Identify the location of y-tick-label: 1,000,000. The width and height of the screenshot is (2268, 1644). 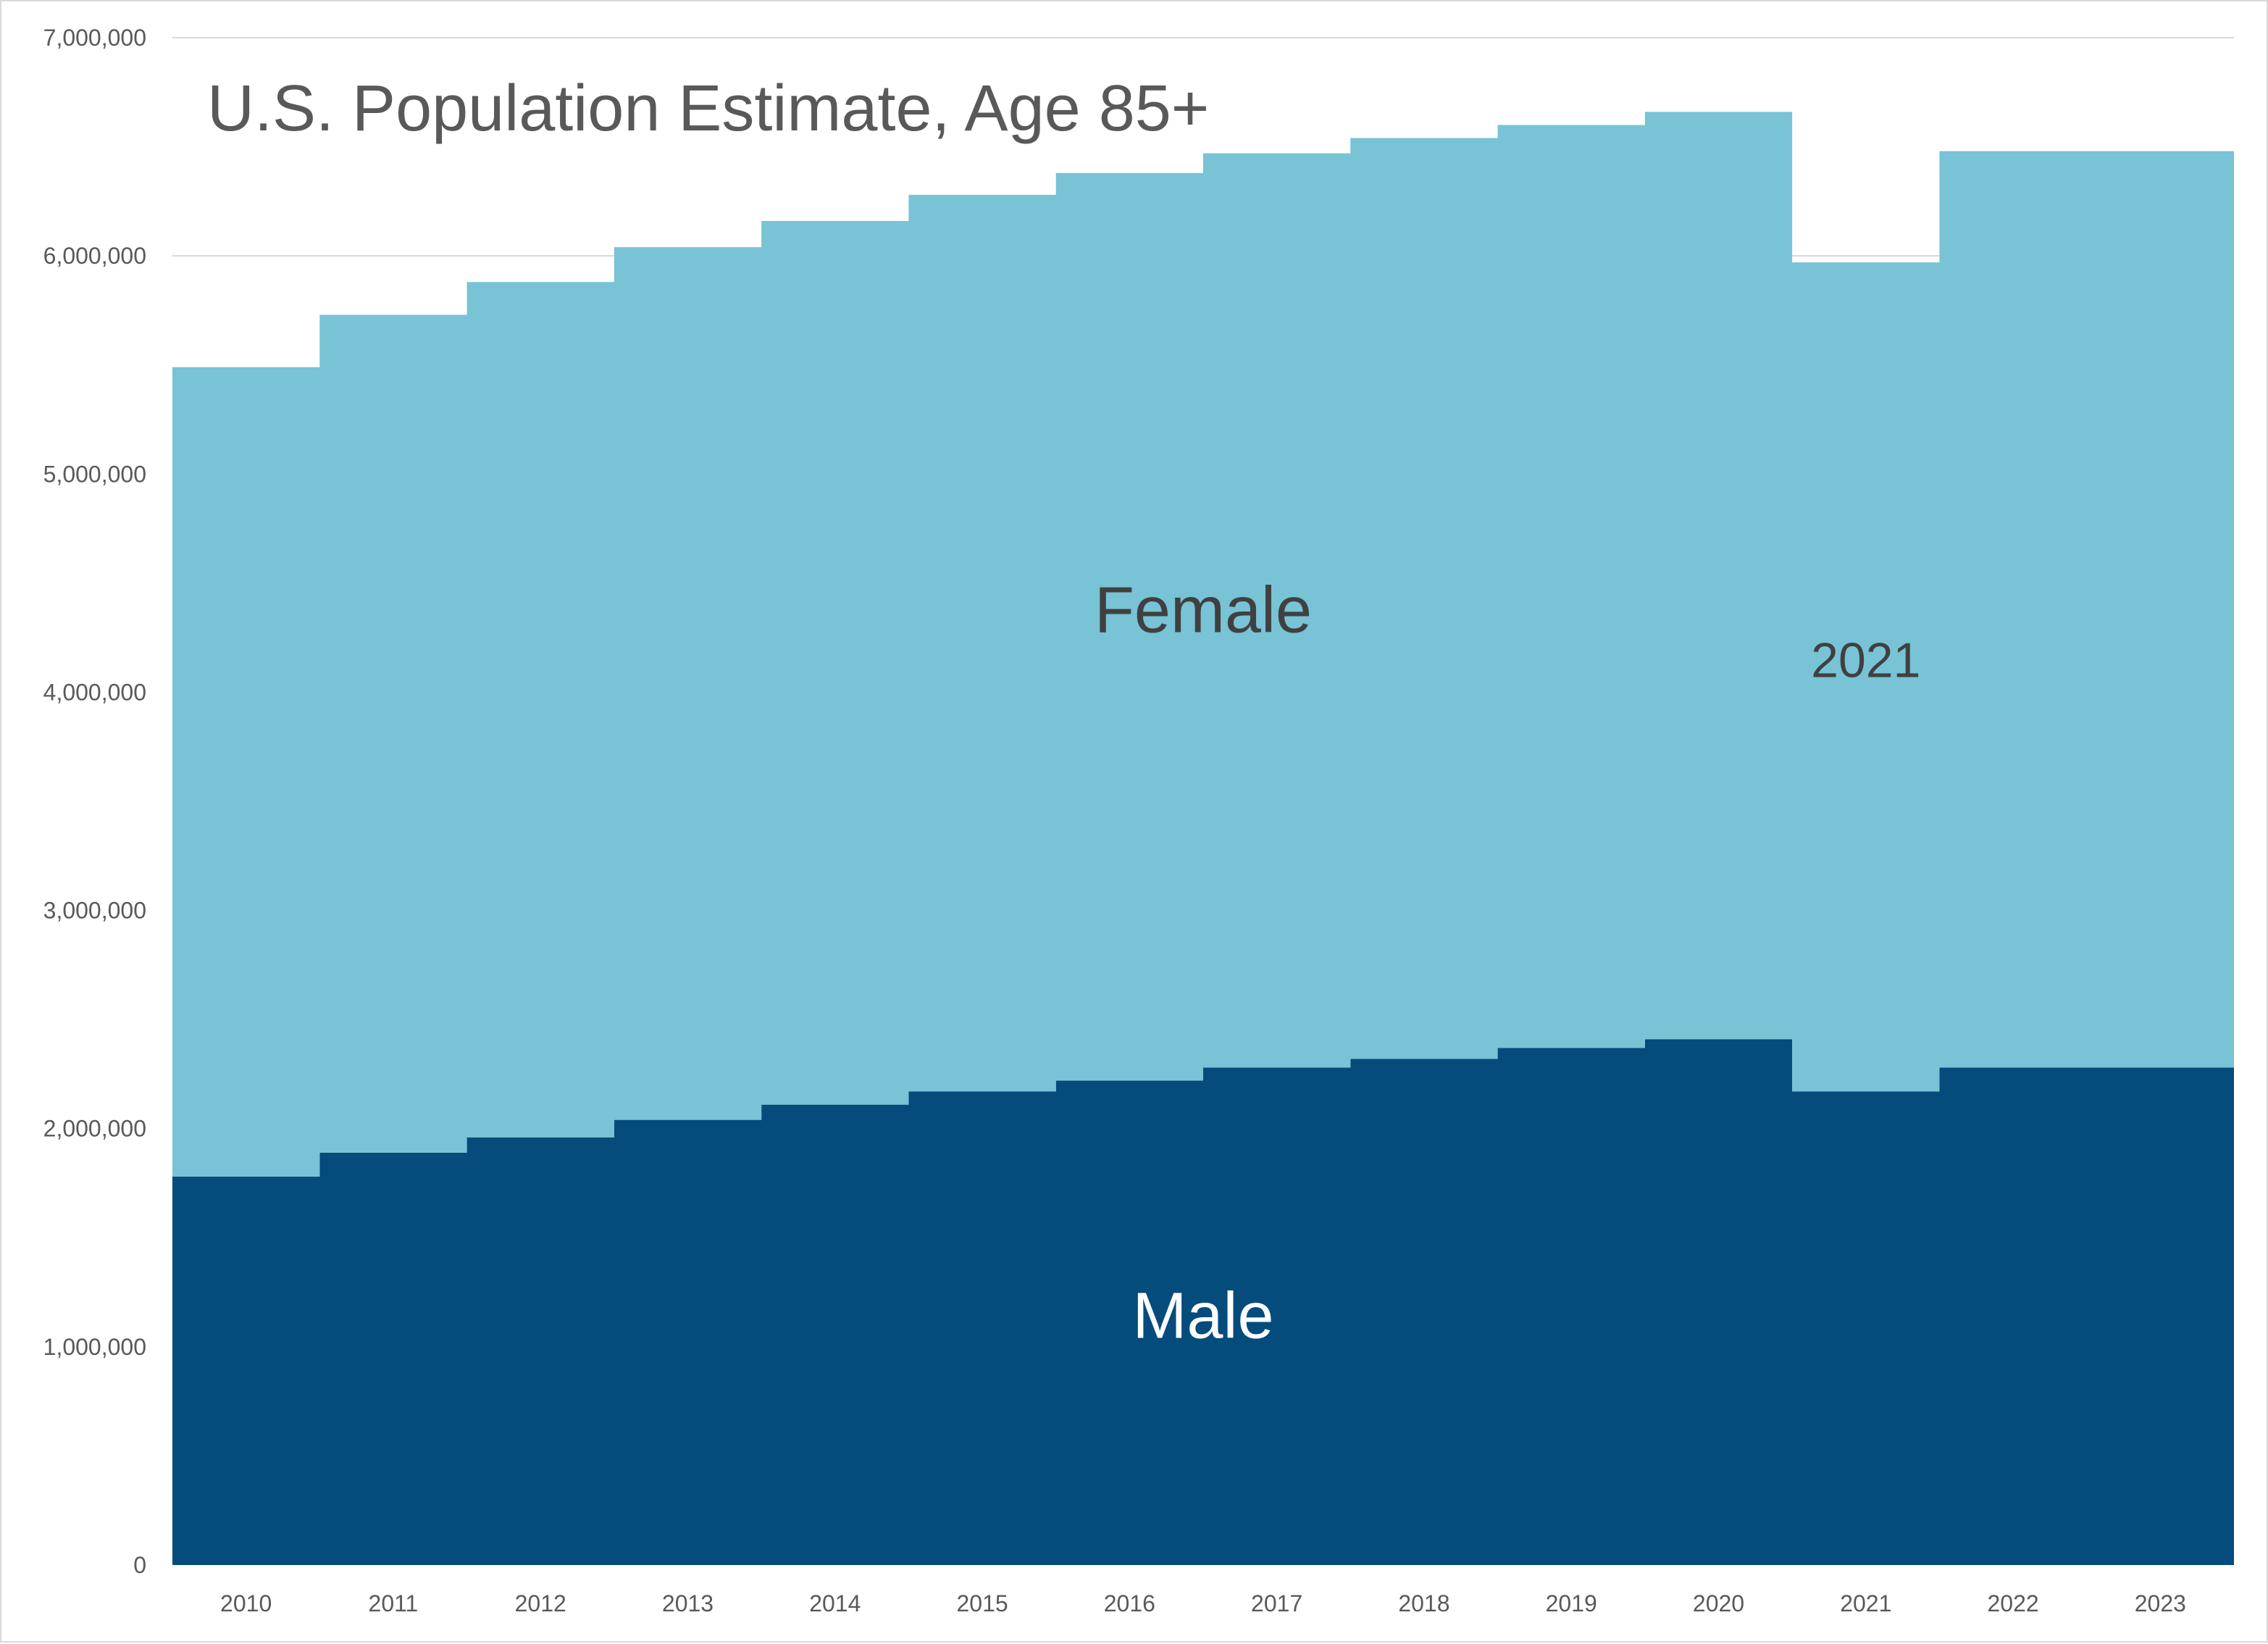
(95, 1347).